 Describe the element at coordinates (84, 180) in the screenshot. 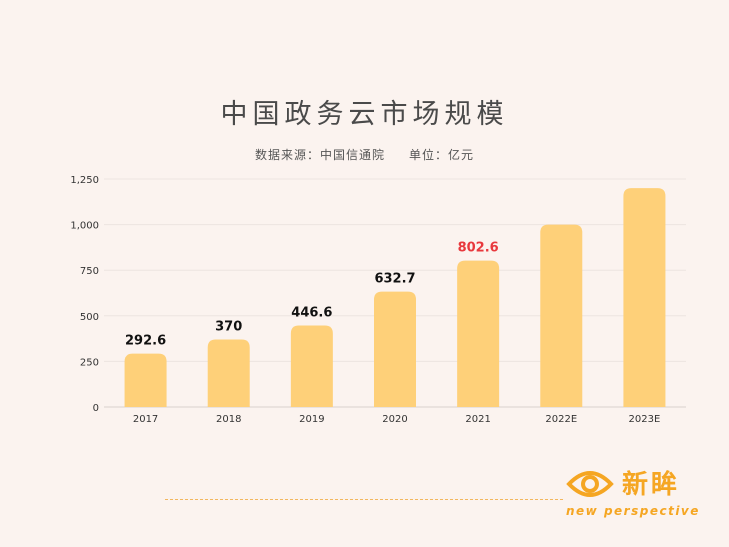

I see `y-tick-label: 1,250` at that location.